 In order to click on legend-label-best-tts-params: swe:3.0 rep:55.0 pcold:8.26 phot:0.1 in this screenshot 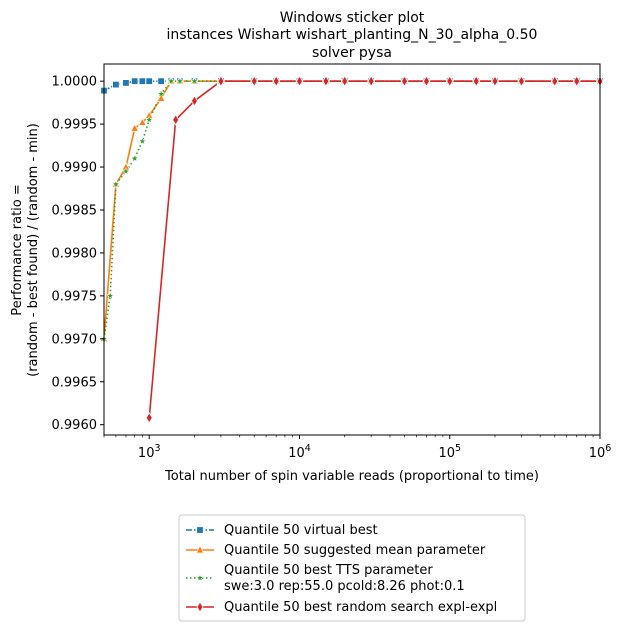, I will do `click(344, 586)`.